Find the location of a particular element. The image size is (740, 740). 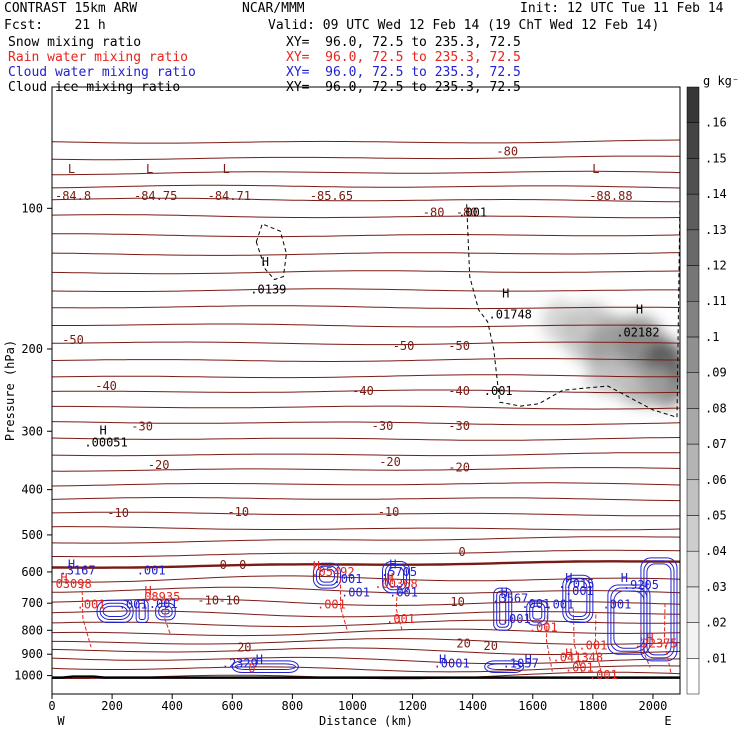

y-tick-label: 200 is located at coordinates (32, 349).